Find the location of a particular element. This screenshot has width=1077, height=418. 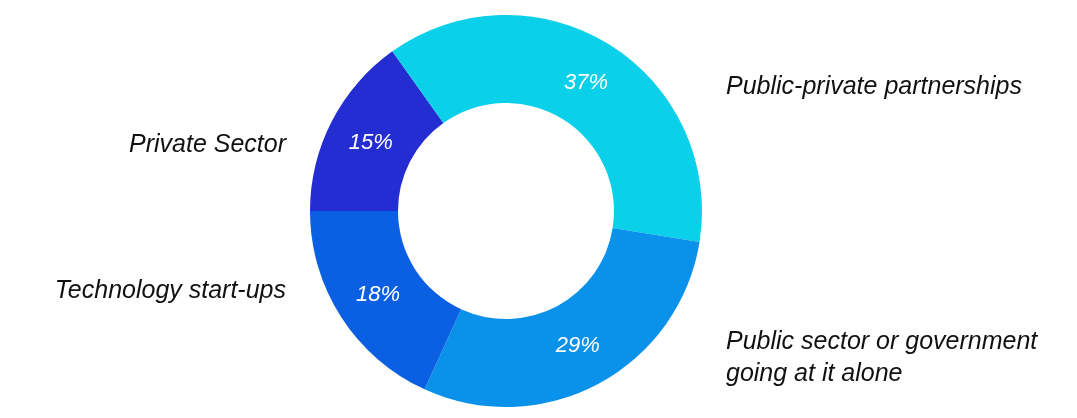

slice-label: Private Sector is located at coordinates (208, 142).